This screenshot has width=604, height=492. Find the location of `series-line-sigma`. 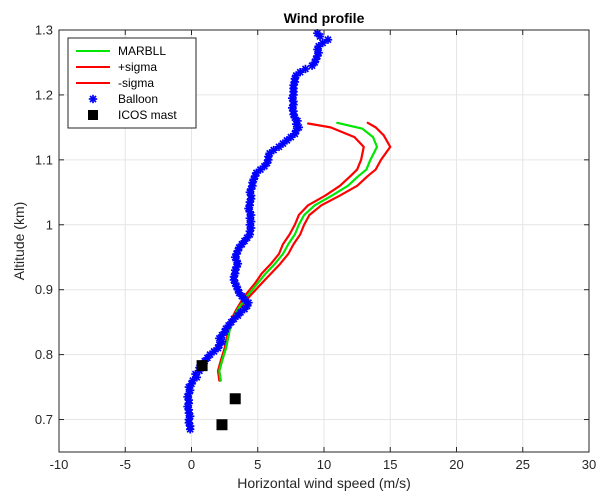

series-line-sigma is located at coordinates (290, 252).